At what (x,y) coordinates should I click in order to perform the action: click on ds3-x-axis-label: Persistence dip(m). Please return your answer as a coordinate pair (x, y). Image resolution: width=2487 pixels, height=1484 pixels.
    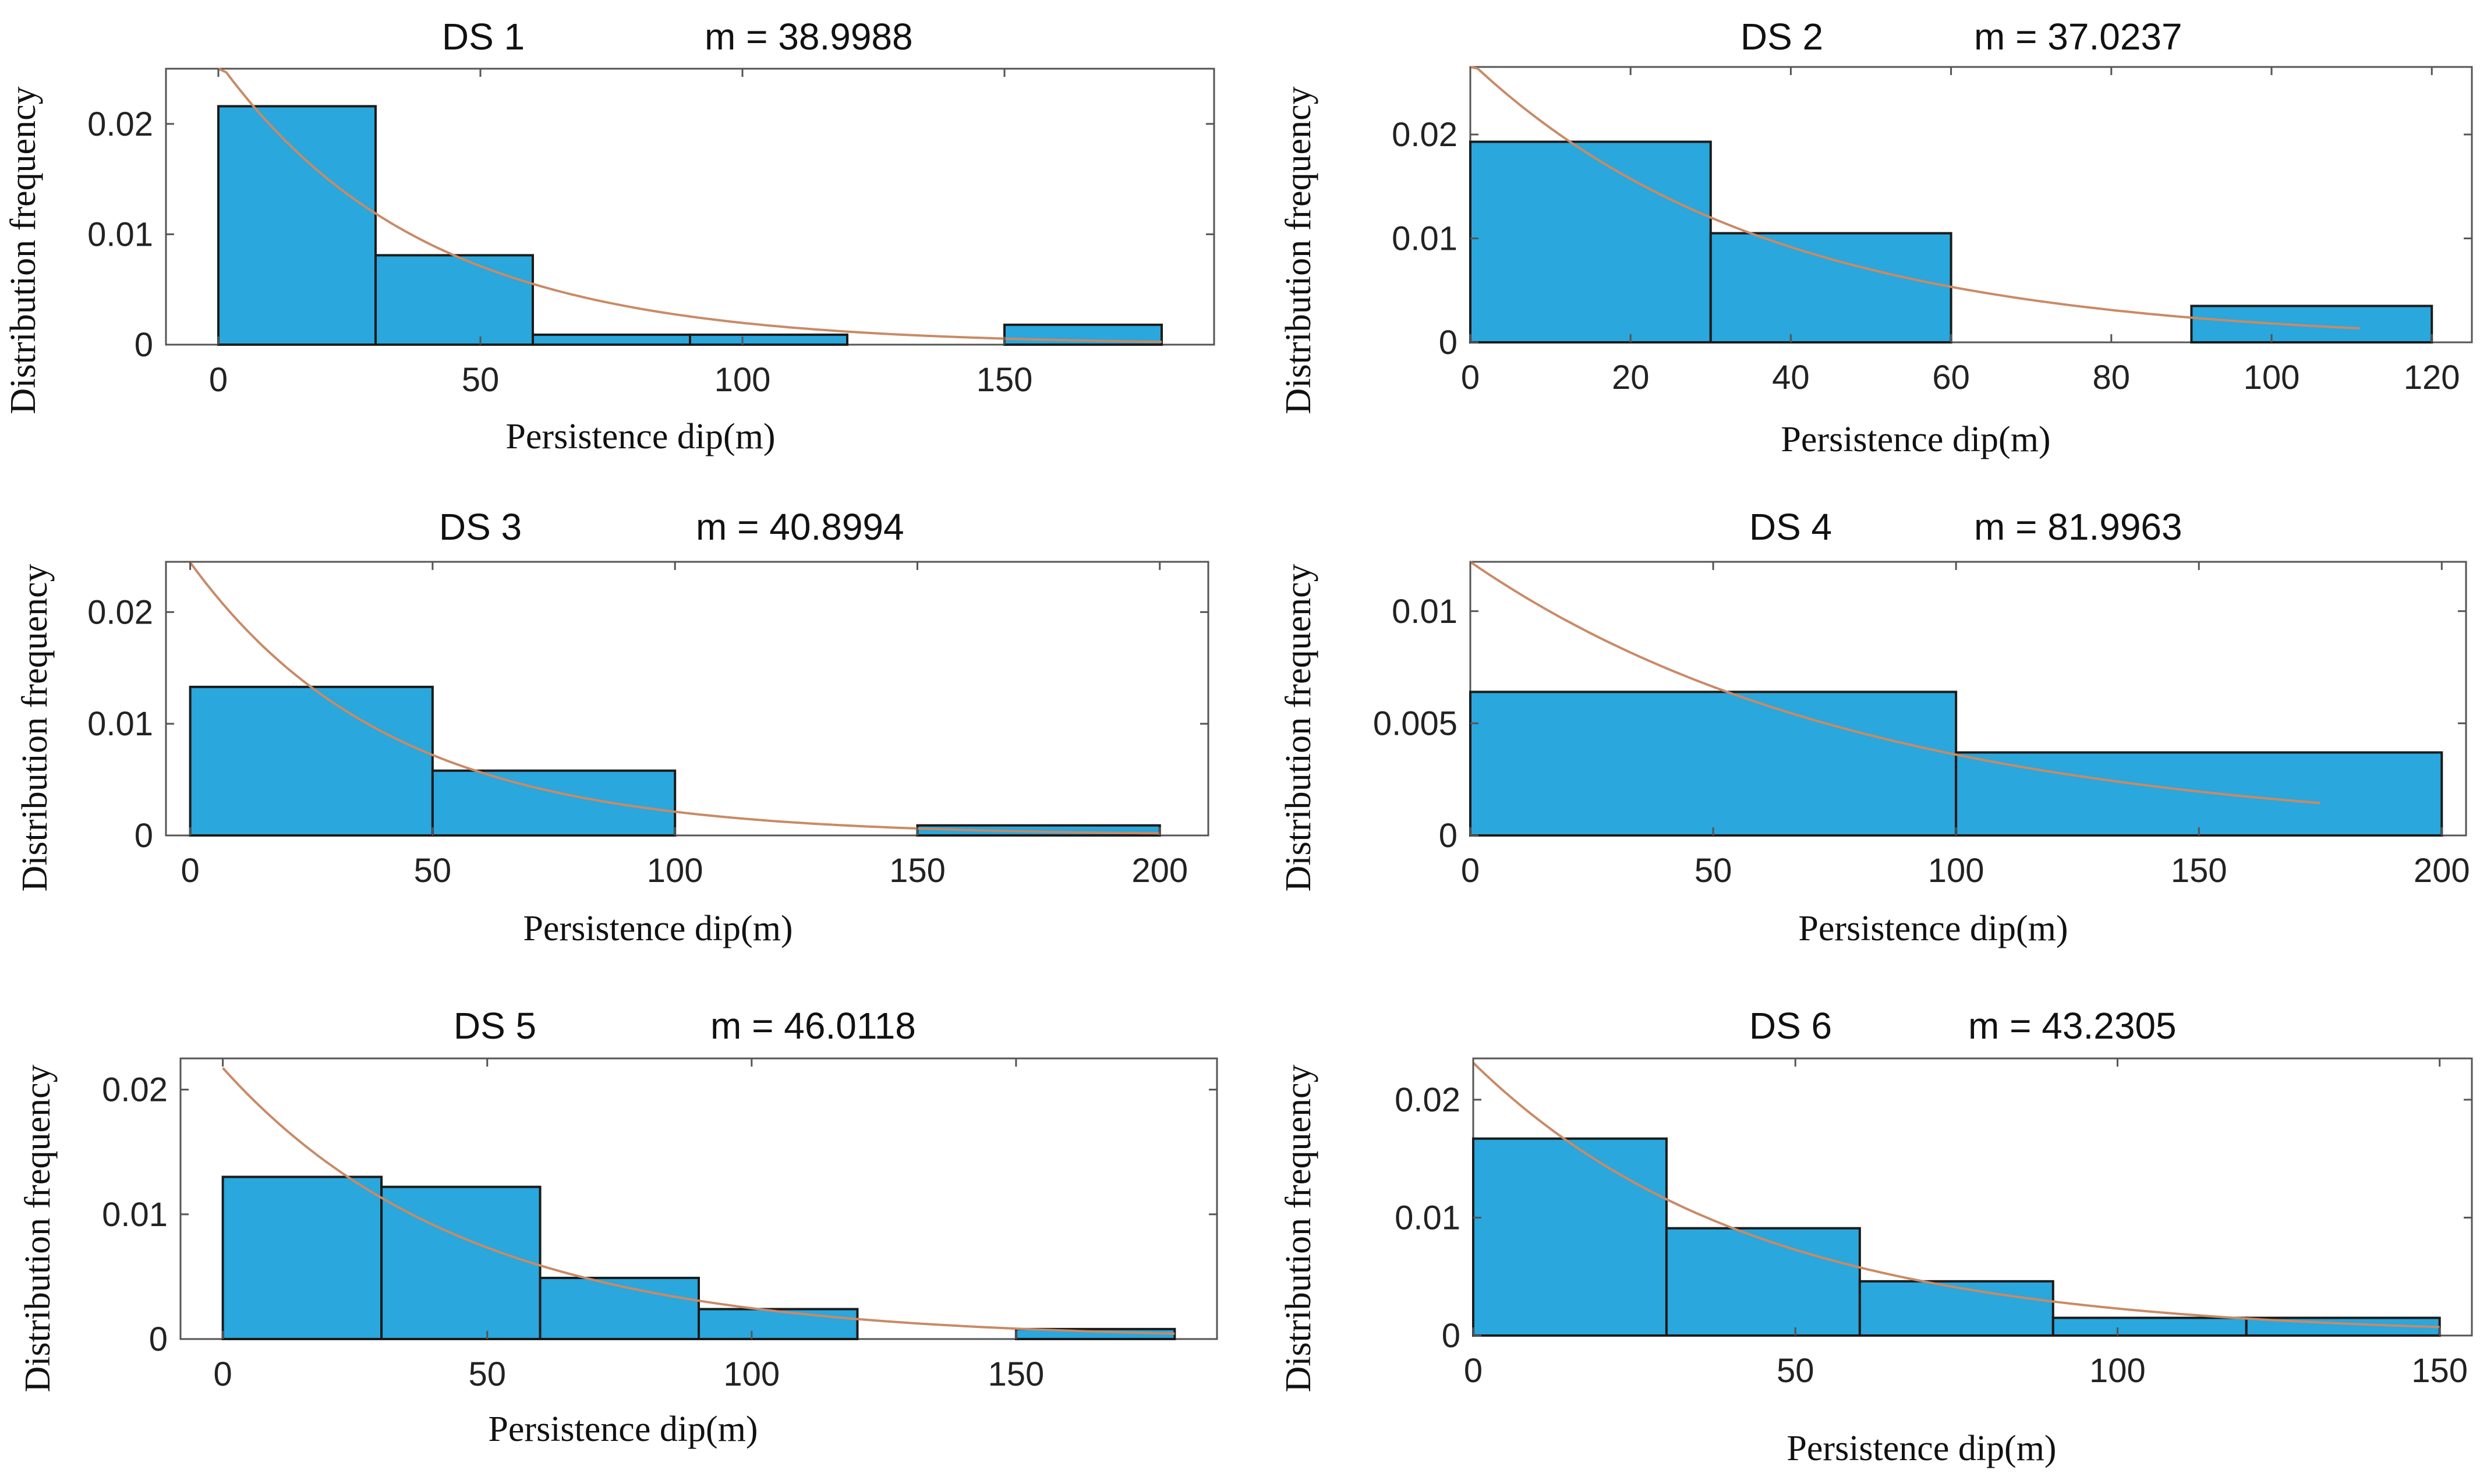
    Looking at the image, I should click on (658, 928).